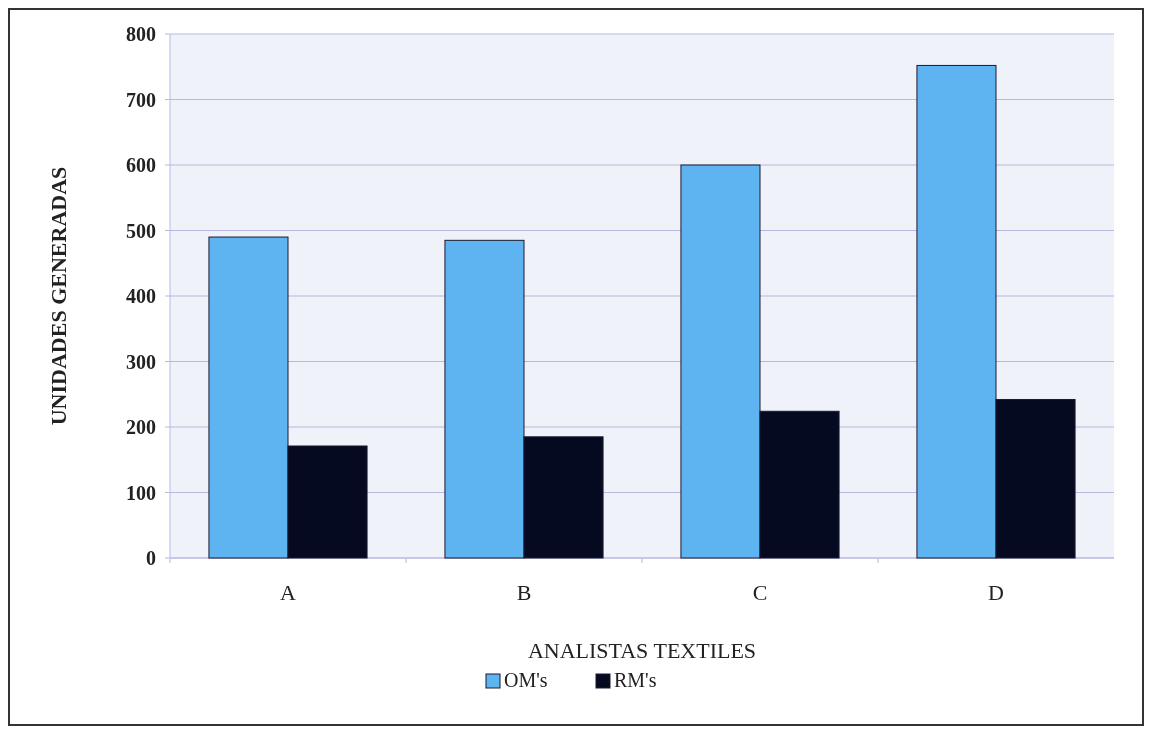 The width and height of the screenshot is (1152, 734). Describe the element at coordinates (524, 592) in the screenshot. I see `x-tick-label: B` at that location.